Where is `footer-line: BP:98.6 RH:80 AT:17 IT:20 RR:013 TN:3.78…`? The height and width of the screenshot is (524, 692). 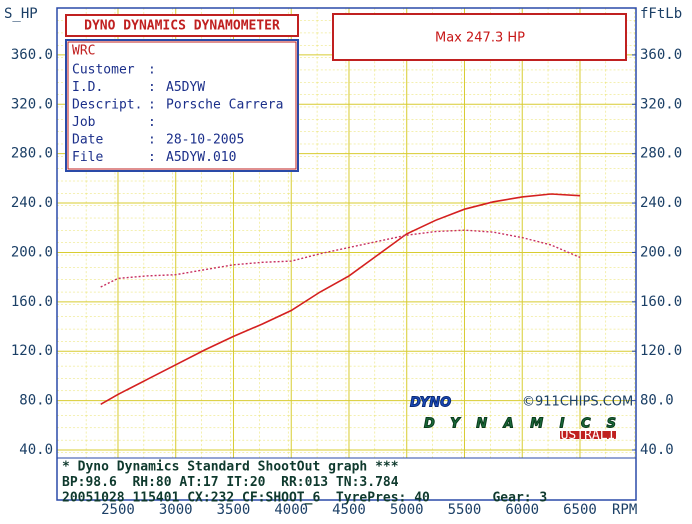
footer-line: BP:98.6 RH:80 AT:17 IT:20 RR:013 TN:3.78… is located at coordinates (230, 482).